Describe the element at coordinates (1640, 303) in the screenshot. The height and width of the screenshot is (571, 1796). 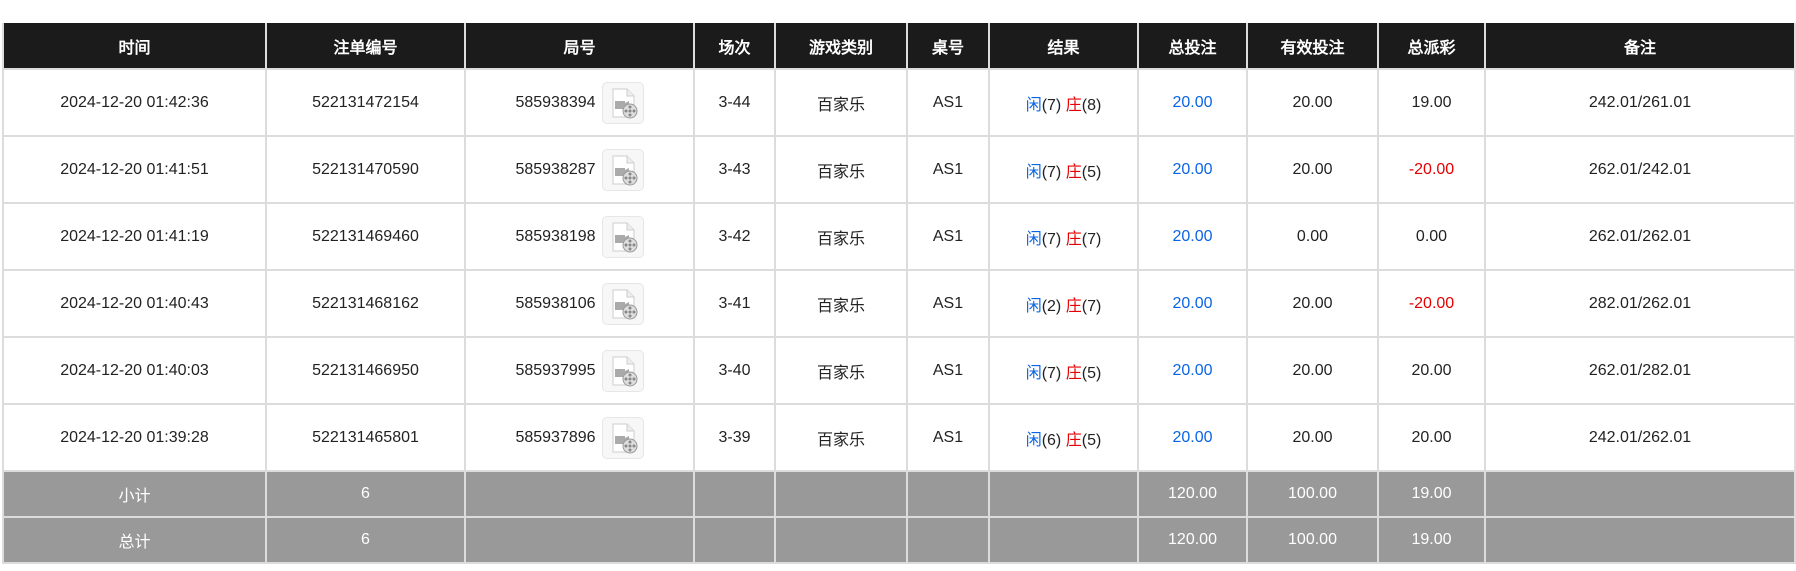
I see `note-cell: 282.01/262.01` at that location.